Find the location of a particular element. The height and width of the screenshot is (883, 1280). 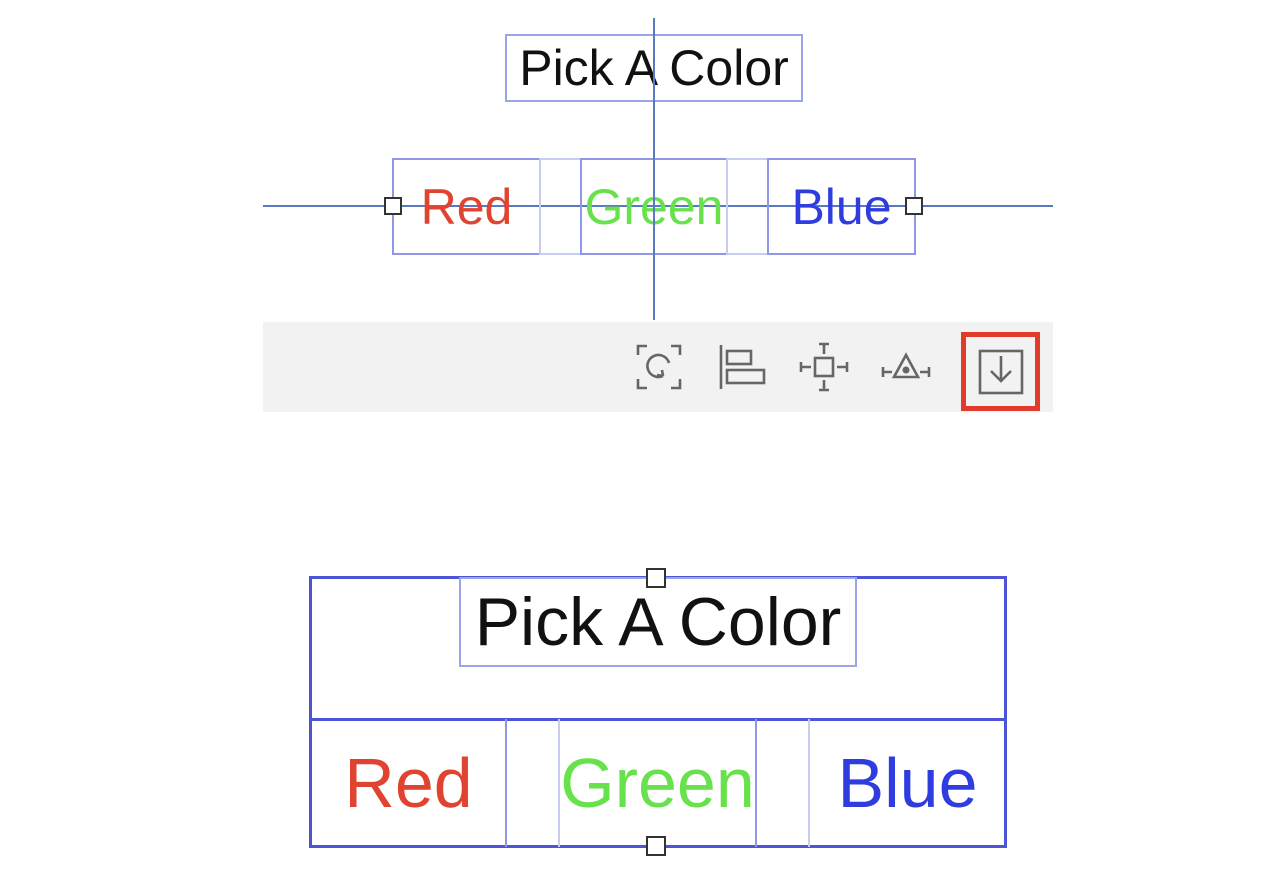

align-button is located at coordinates (742, 367).